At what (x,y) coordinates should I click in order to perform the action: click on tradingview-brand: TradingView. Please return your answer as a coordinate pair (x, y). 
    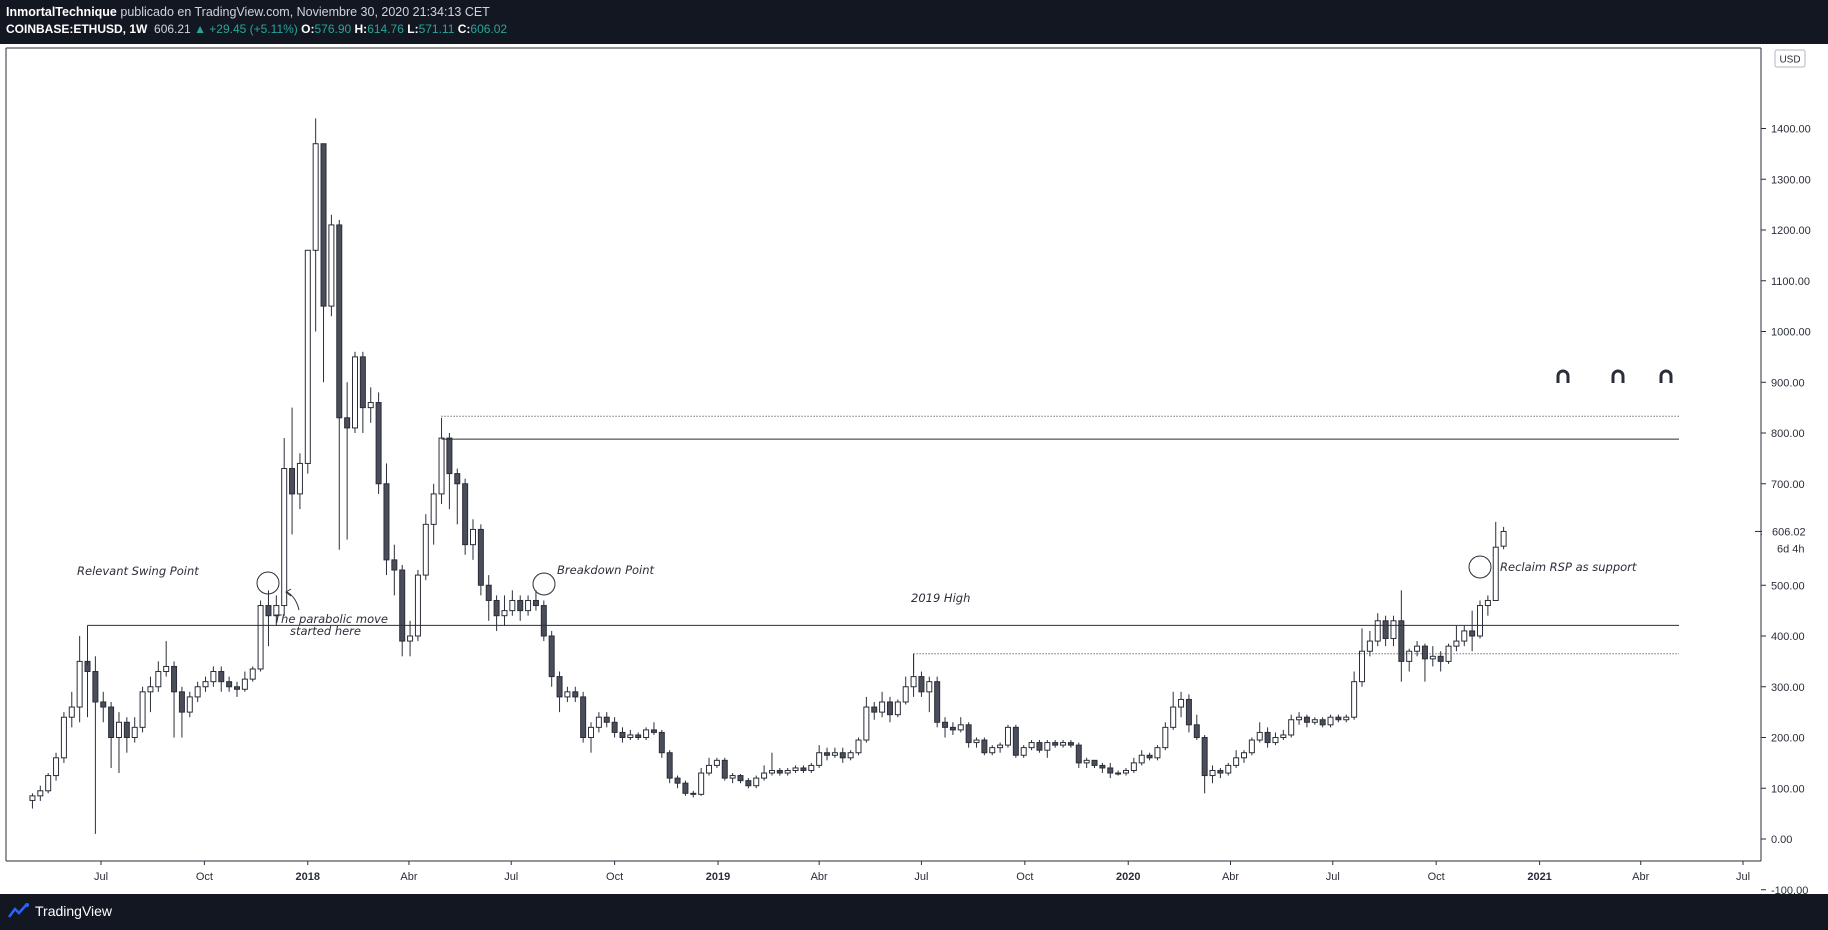
    Looking at the image, I should click on (60, 911).